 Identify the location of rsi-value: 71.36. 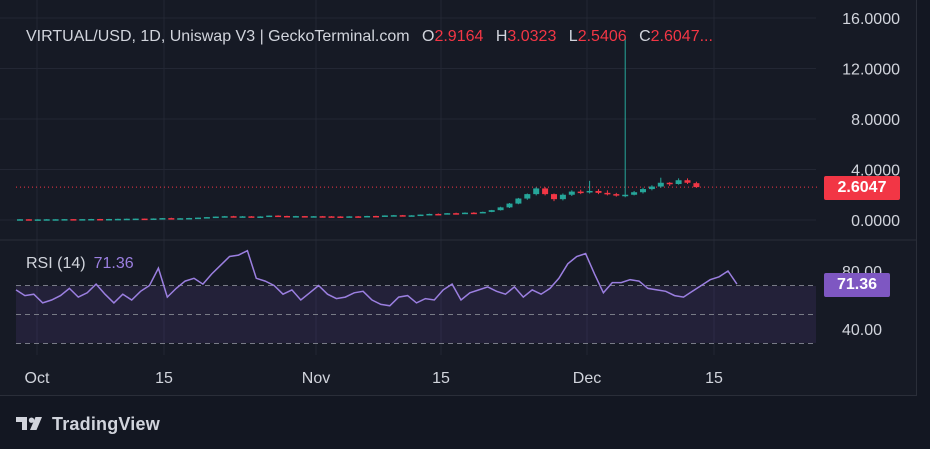
(113, 263).